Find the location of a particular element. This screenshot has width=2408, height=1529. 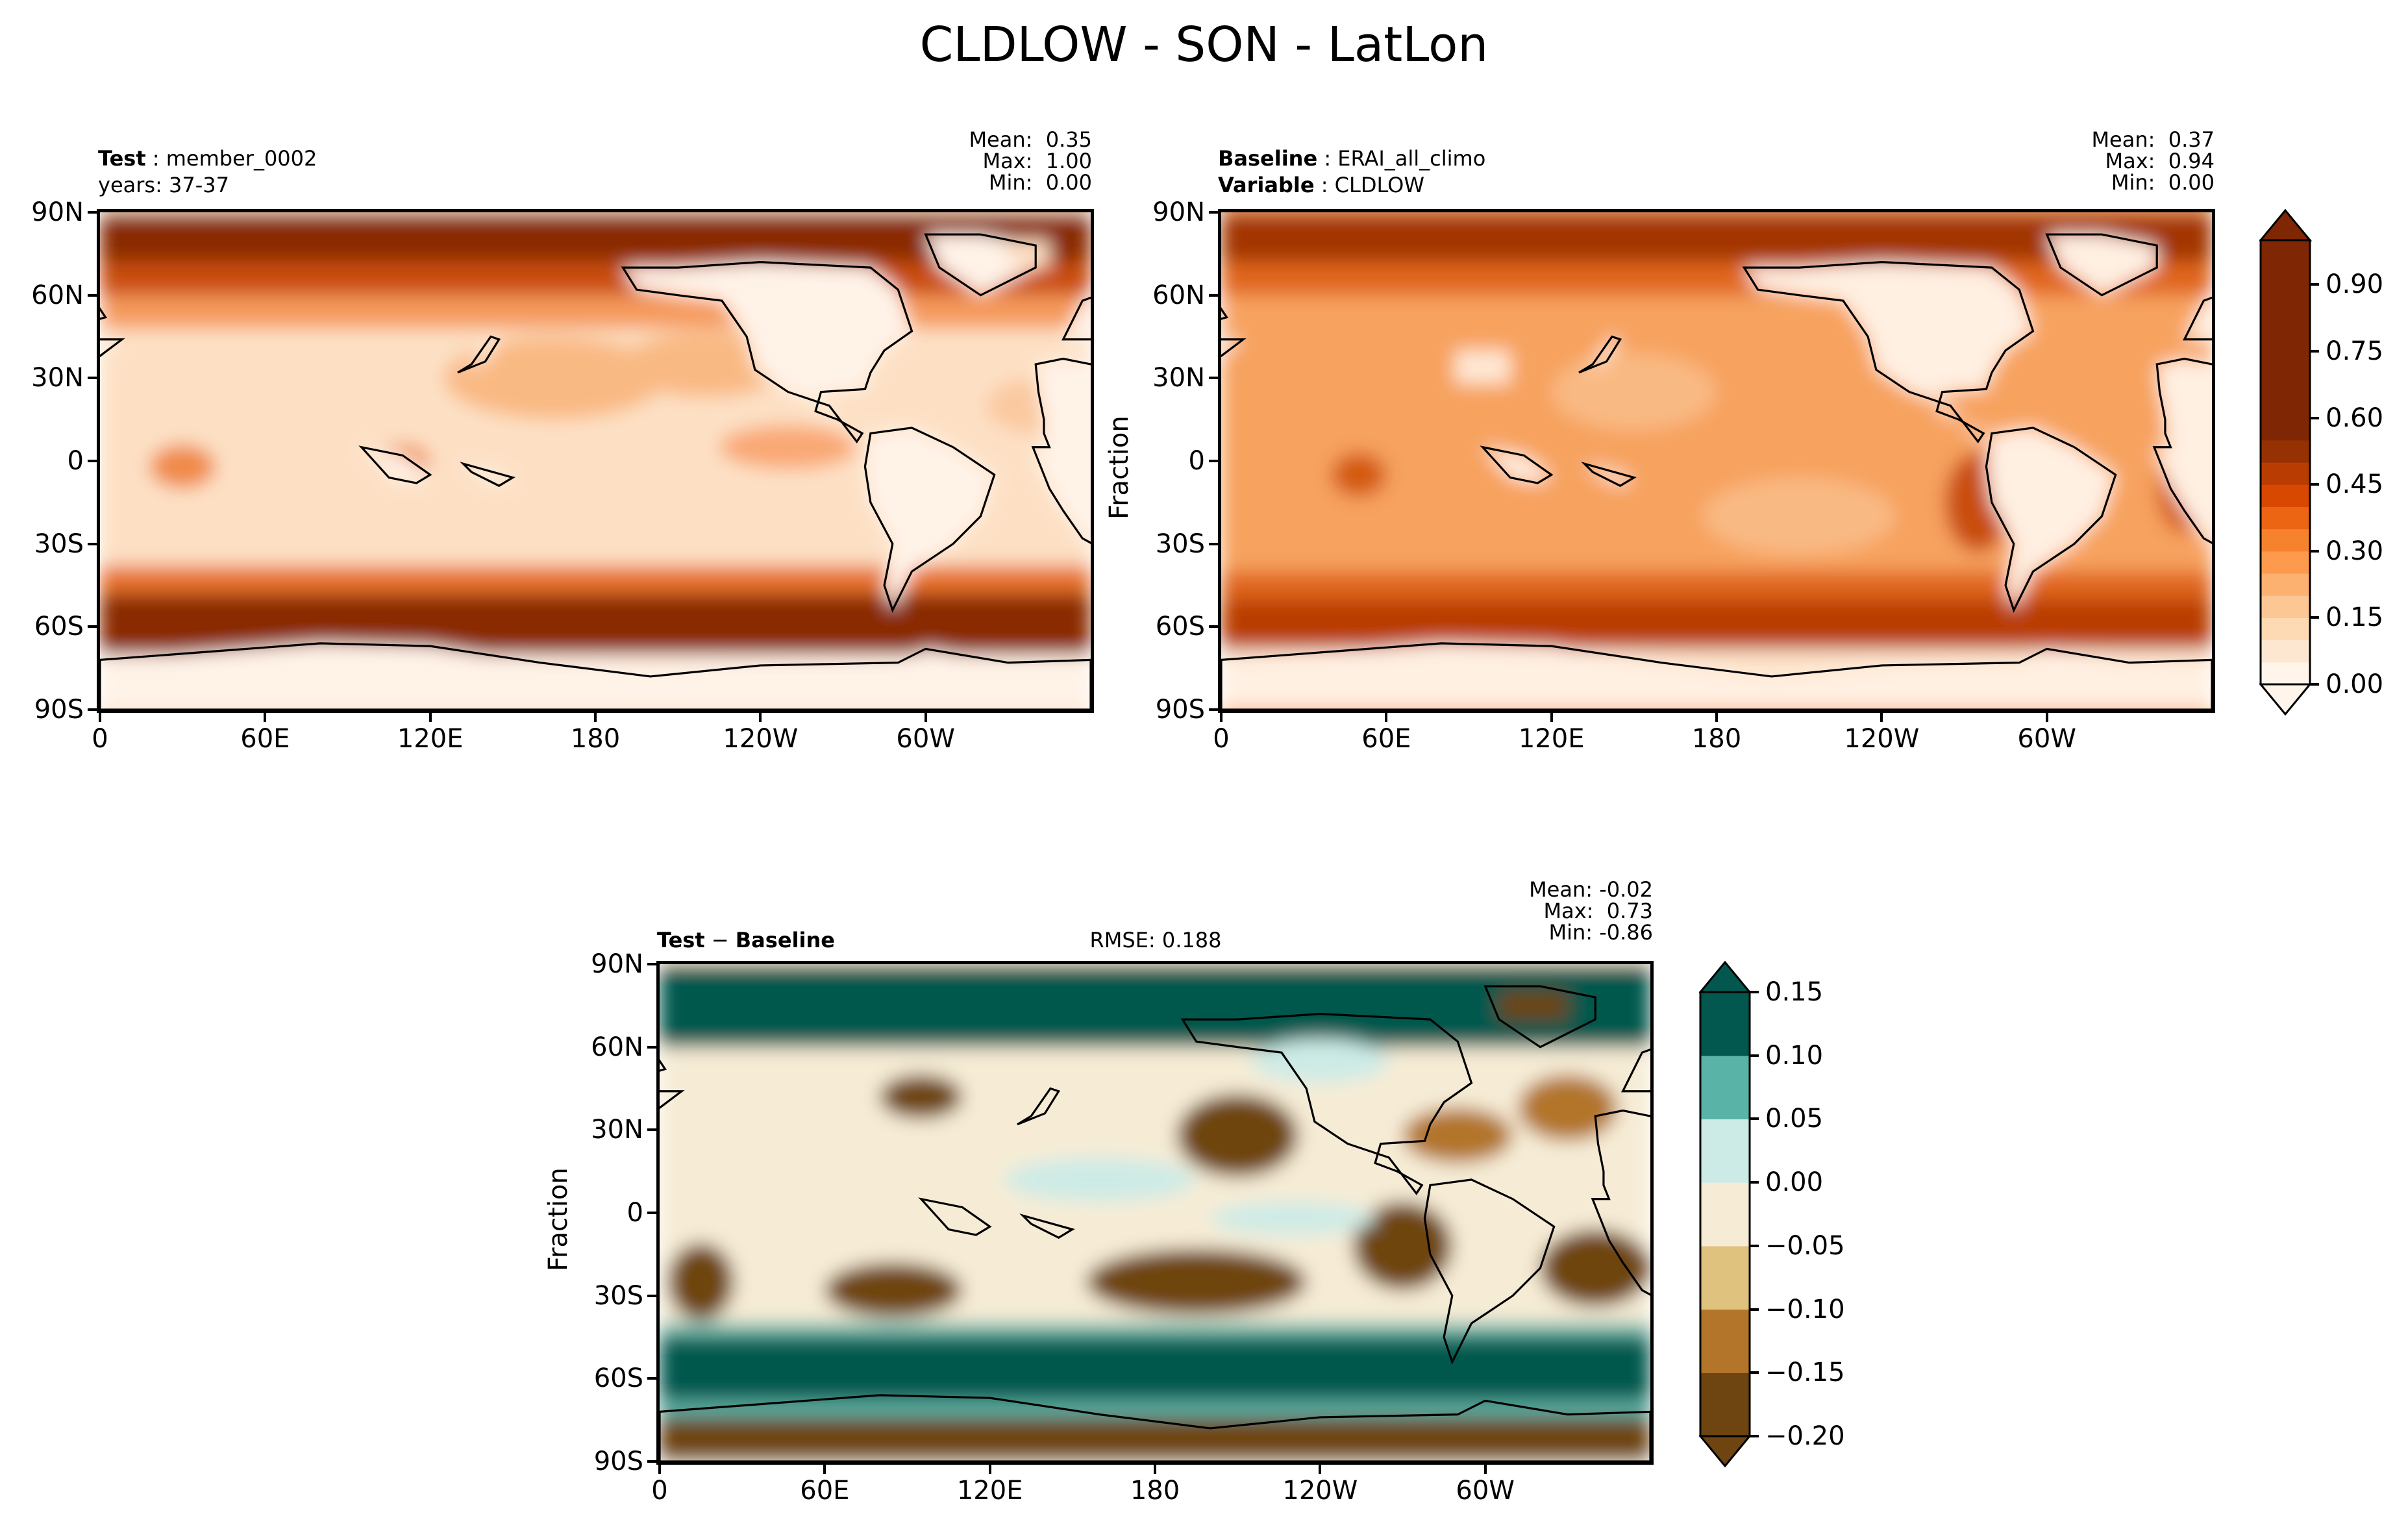

lon-tick-label: 60E is located at coordinates (265, 739).